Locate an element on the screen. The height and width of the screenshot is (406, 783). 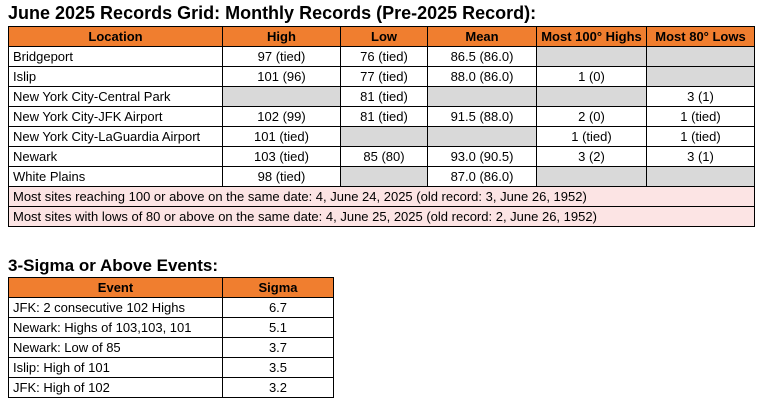
events-title: 3-Sigma or Above Events: is located at coordinates (113, 265).